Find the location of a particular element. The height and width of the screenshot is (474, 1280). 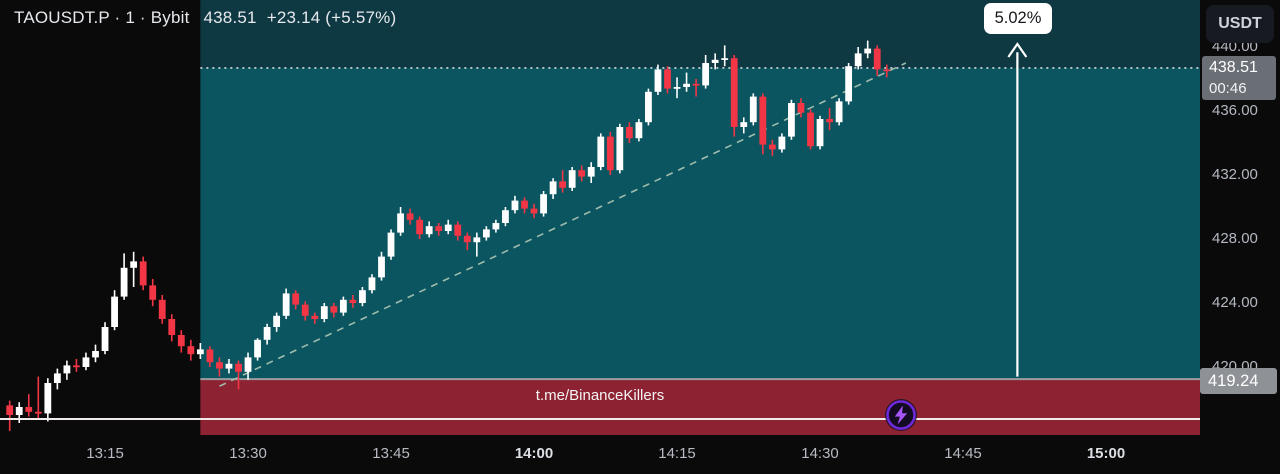

level-price-label: 419.24 is located at coordinates (1238, 381).